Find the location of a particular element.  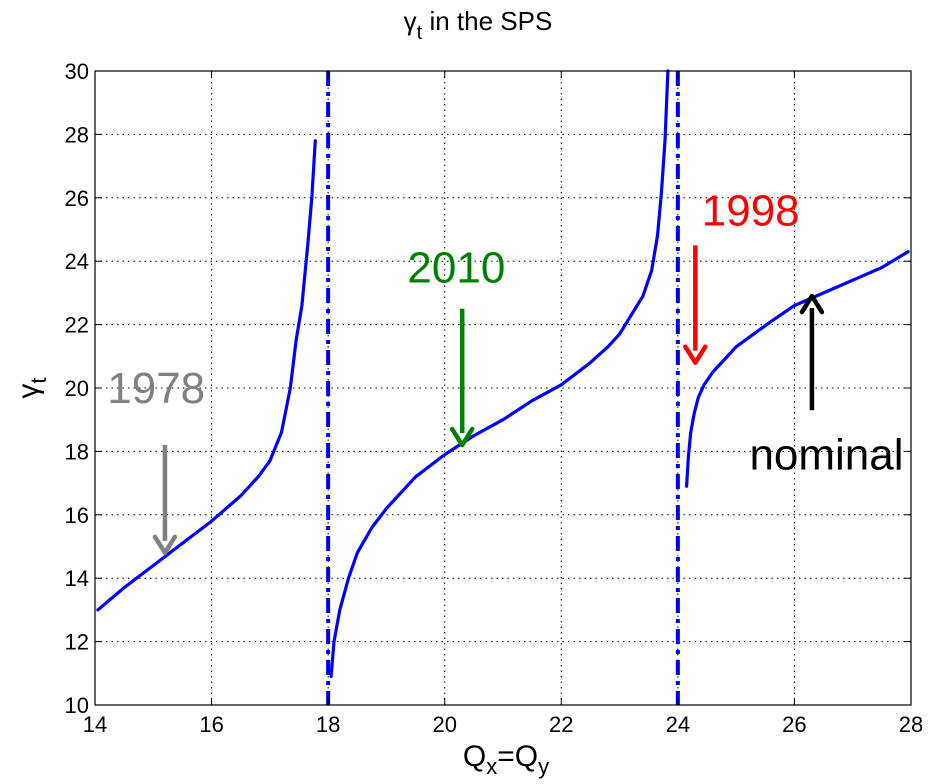

x-tick-label: 28 is located at coordinates (911, 724).